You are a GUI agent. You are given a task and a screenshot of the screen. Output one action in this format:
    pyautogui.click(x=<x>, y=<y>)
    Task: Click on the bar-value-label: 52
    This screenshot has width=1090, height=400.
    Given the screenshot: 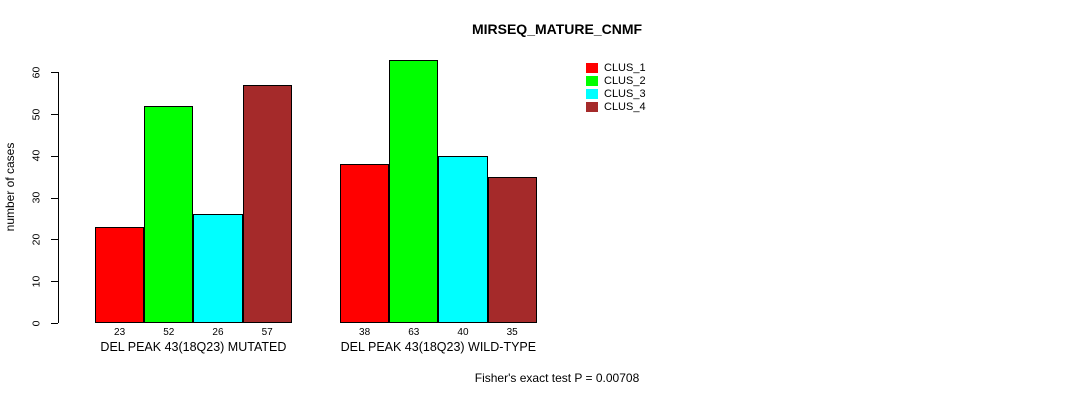 What is the action you would take?
    pyautogui.click(x=169, y=332)
    